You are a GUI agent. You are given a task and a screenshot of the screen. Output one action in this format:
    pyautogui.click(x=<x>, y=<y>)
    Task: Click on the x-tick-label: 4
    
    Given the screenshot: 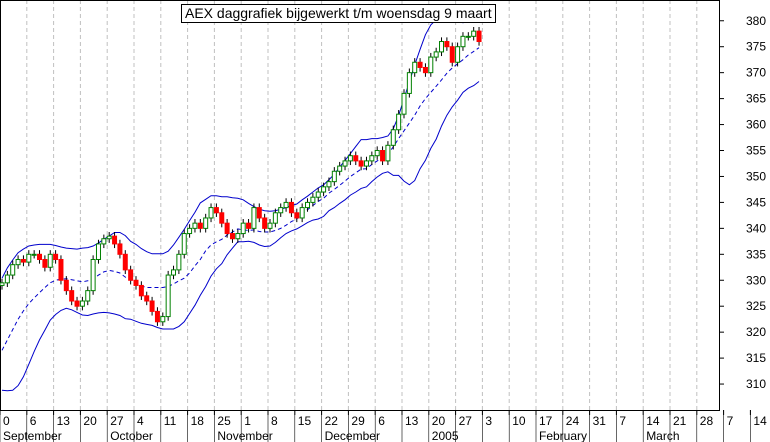 What is the action you would take?
    pyautogui.click(x=140, y=421)
    